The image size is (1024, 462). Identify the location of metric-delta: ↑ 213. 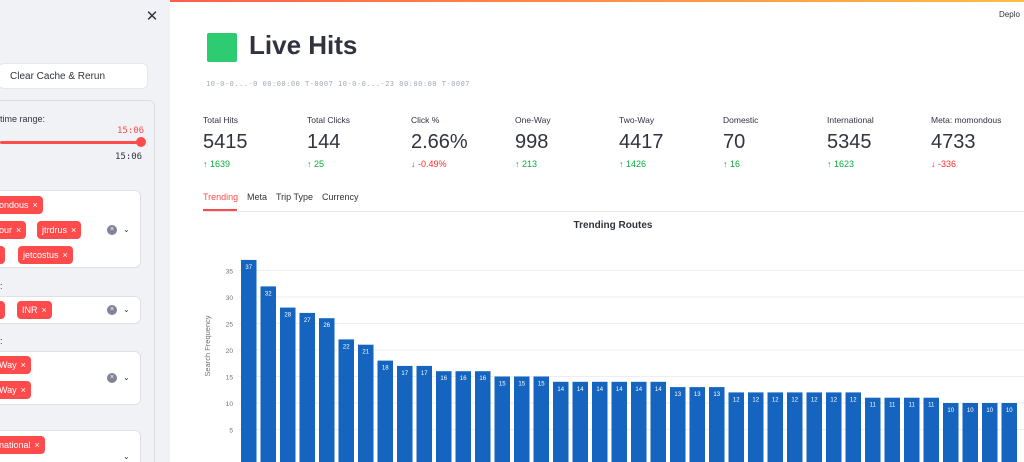
(526, 164).